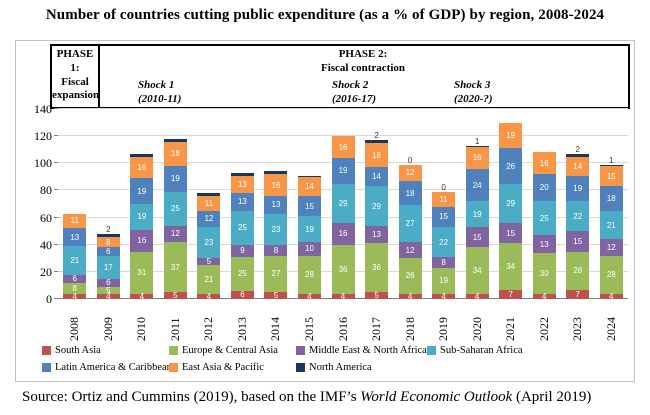 The height and width of the screenshot is (415, 650). Describe the element at coordinates (175, 219) in the screenshot. I see `bar-2011: 5 37 12 25 19 18` at that location.